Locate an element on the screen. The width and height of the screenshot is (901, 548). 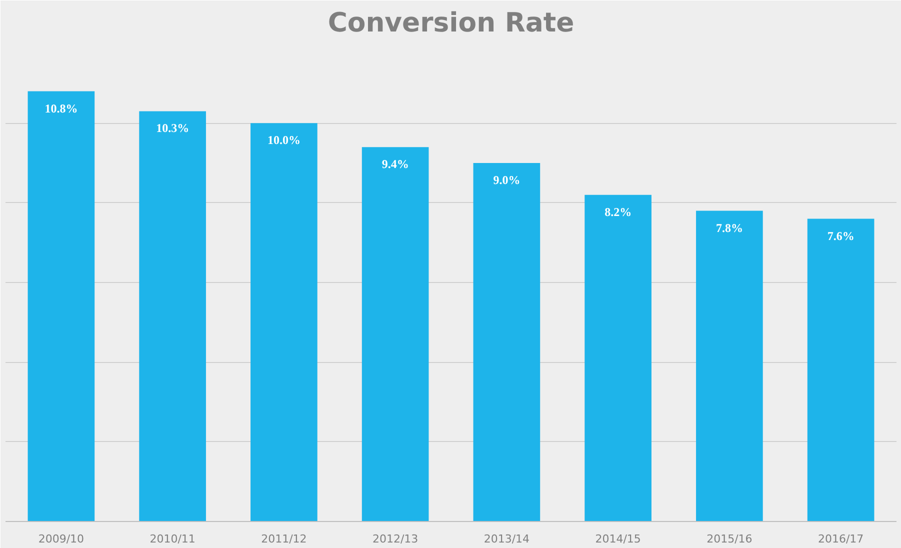
x-tick-label: 2009/10 is located at coordinates (61, 539).